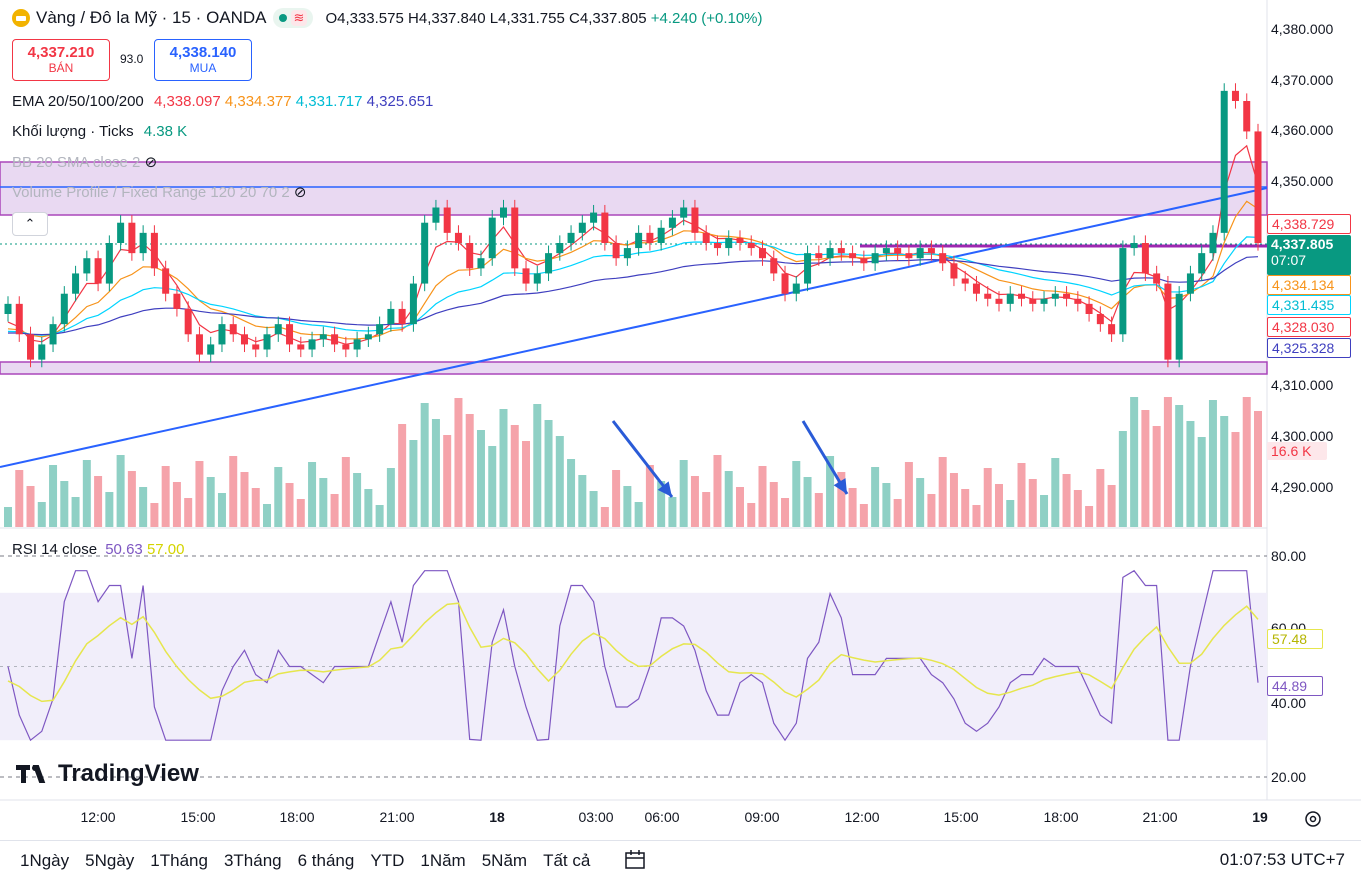 This screenshot has width=1361, height=888. I want to click on calendar-icon, so click(635, 860).